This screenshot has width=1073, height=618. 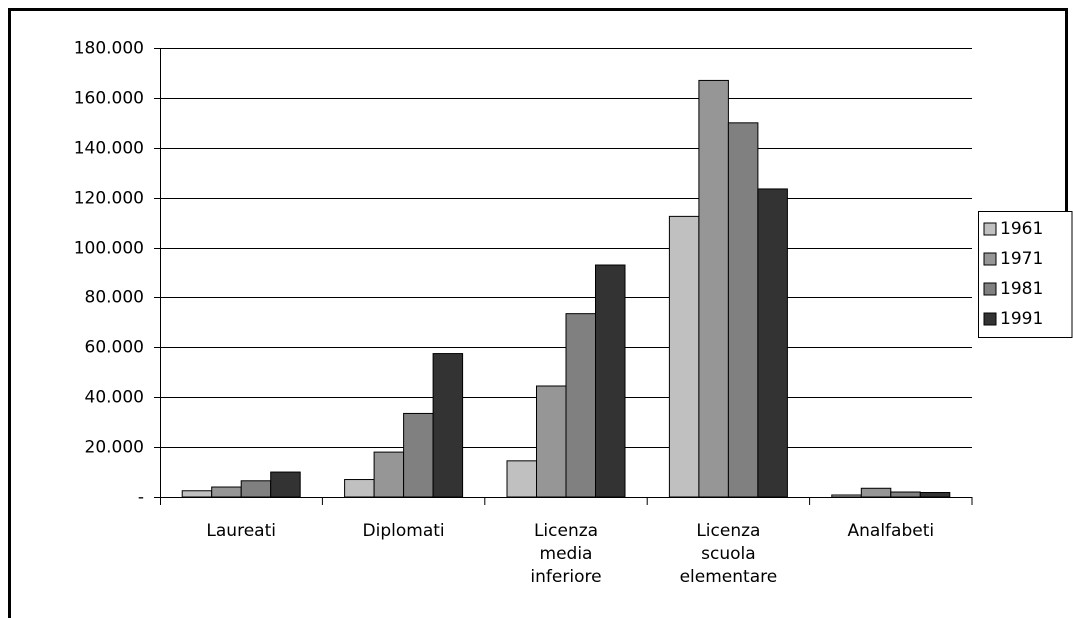 I want to click on y-tick-label: 160.000, so click(x=109, y=99).